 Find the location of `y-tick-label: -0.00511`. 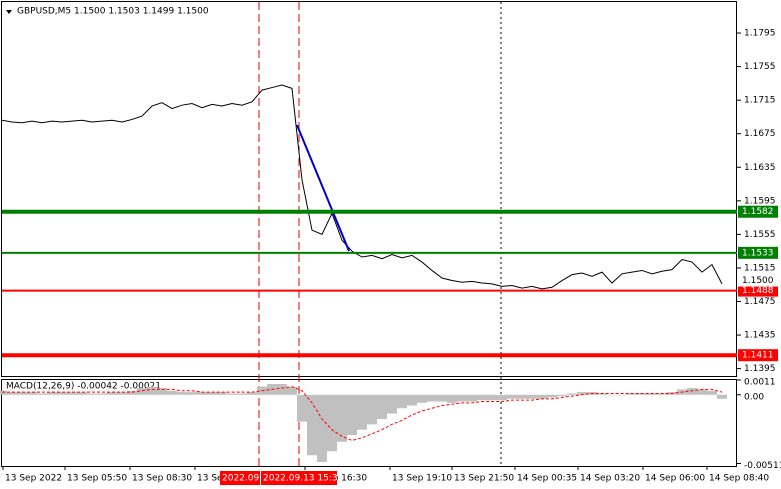

y-tick-label: -0.00511 is located at coordinates (762, 466).